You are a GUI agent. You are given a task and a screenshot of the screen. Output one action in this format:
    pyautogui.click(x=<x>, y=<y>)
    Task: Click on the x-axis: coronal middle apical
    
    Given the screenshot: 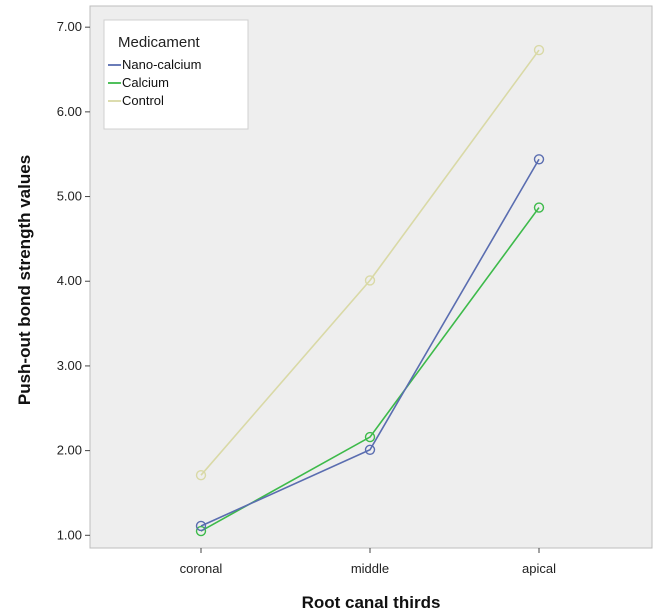 What is the action you would take?
    pyautogui.click(x=368, y=562)
    